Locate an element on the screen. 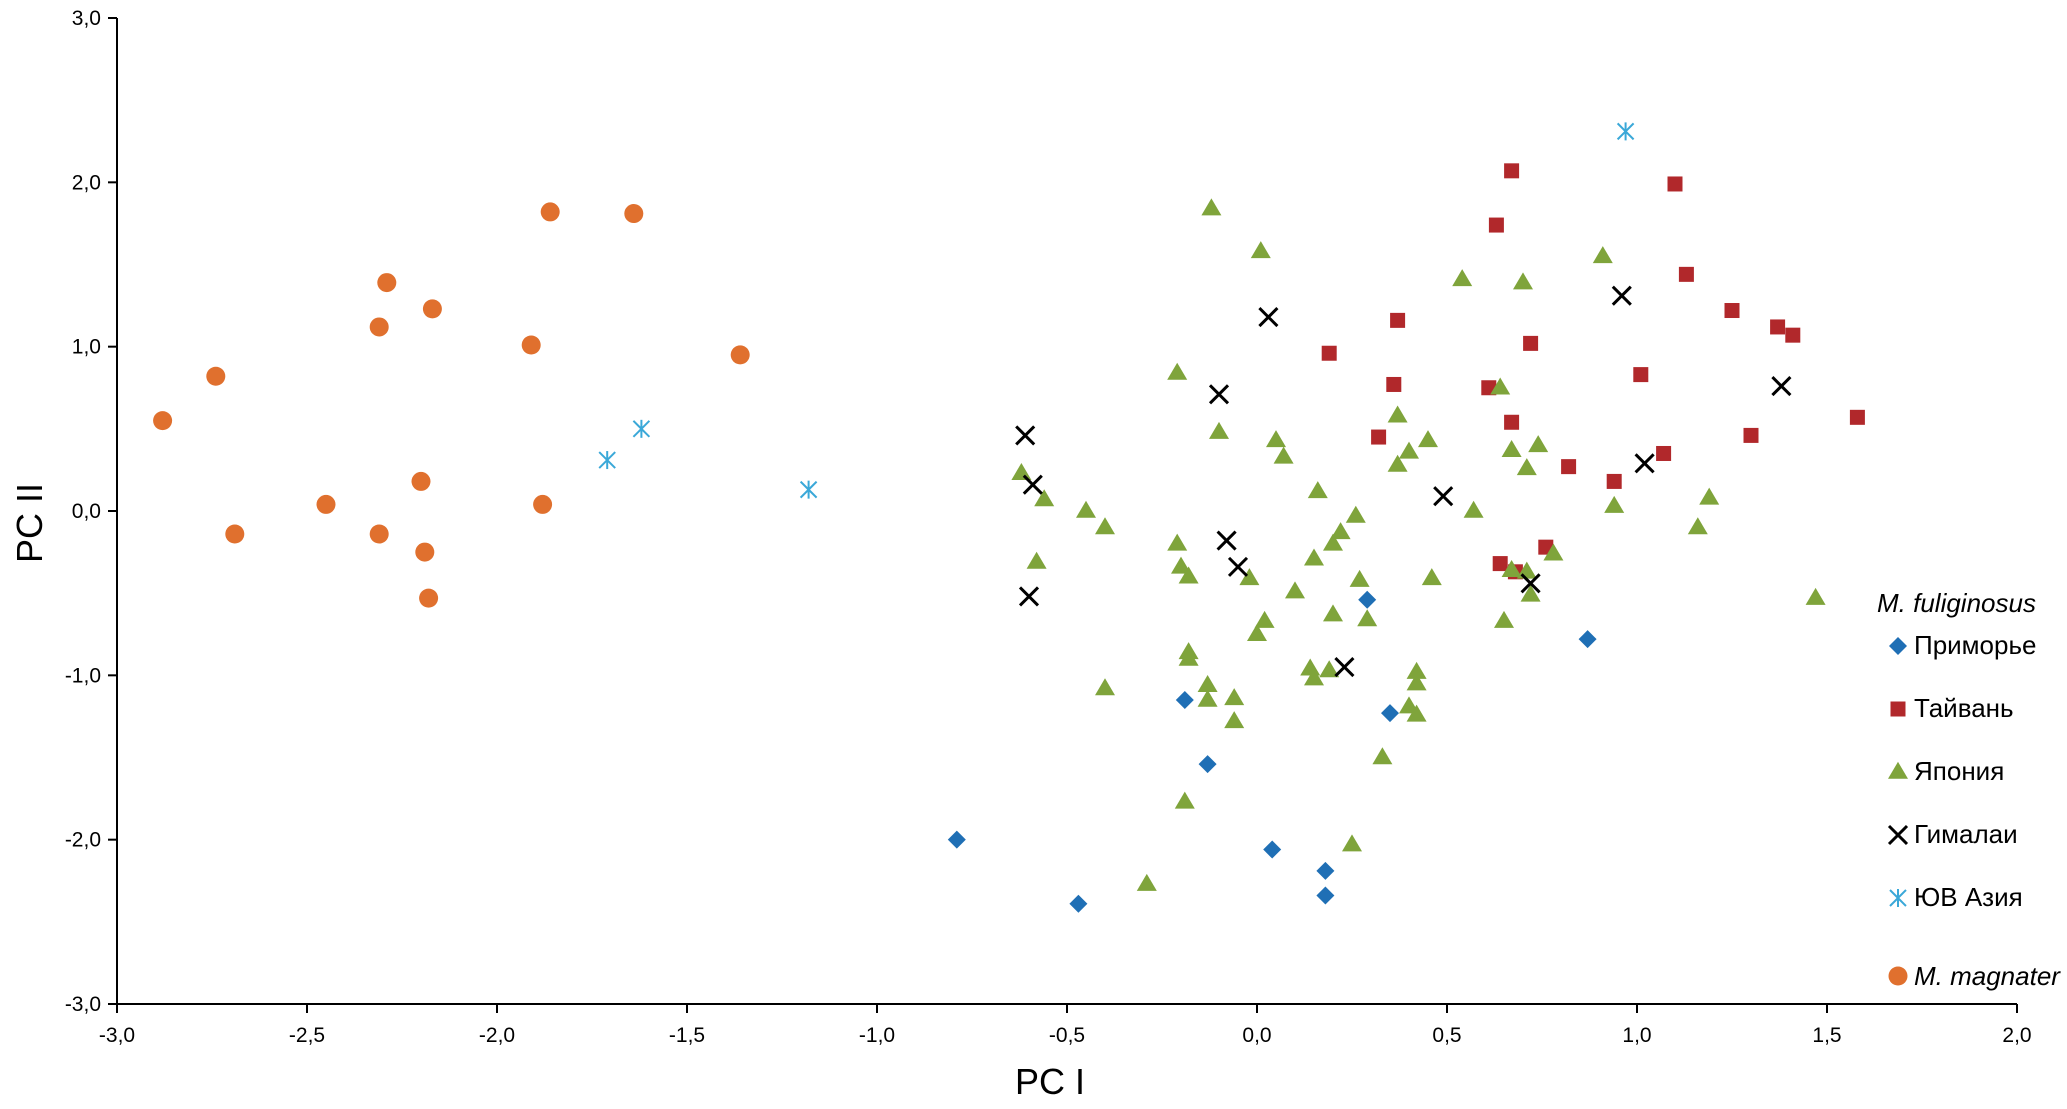  x-tick-label: 1,0 is located at coordinates (1636, 1035).